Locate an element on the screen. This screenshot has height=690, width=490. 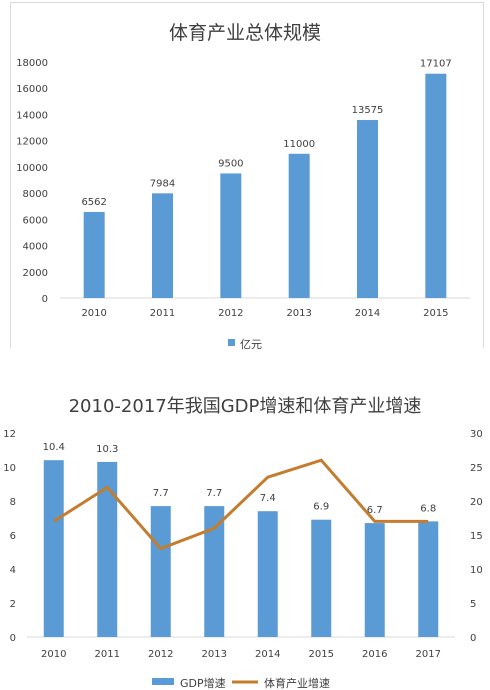
y-right-tick-label: 5 is located at coordinates (473, 604).